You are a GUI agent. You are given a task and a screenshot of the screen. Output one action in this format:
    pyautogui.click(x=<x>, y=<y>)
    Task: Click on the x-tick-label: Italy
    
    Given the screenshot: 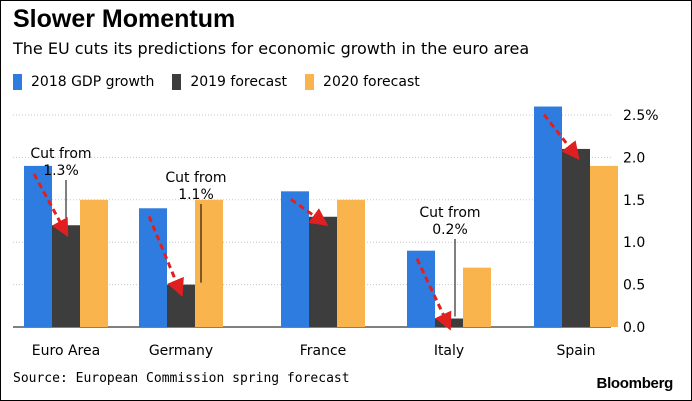 What is the action you would take?
    pyautogui.click(x=449, y=351)
    